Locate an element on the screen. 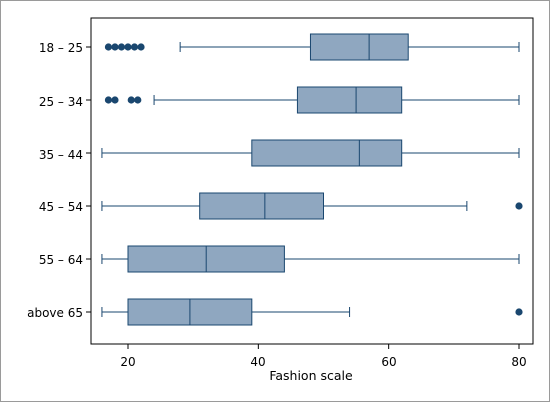  category-label: 55 – 64 is located at coordinates (61, 260).